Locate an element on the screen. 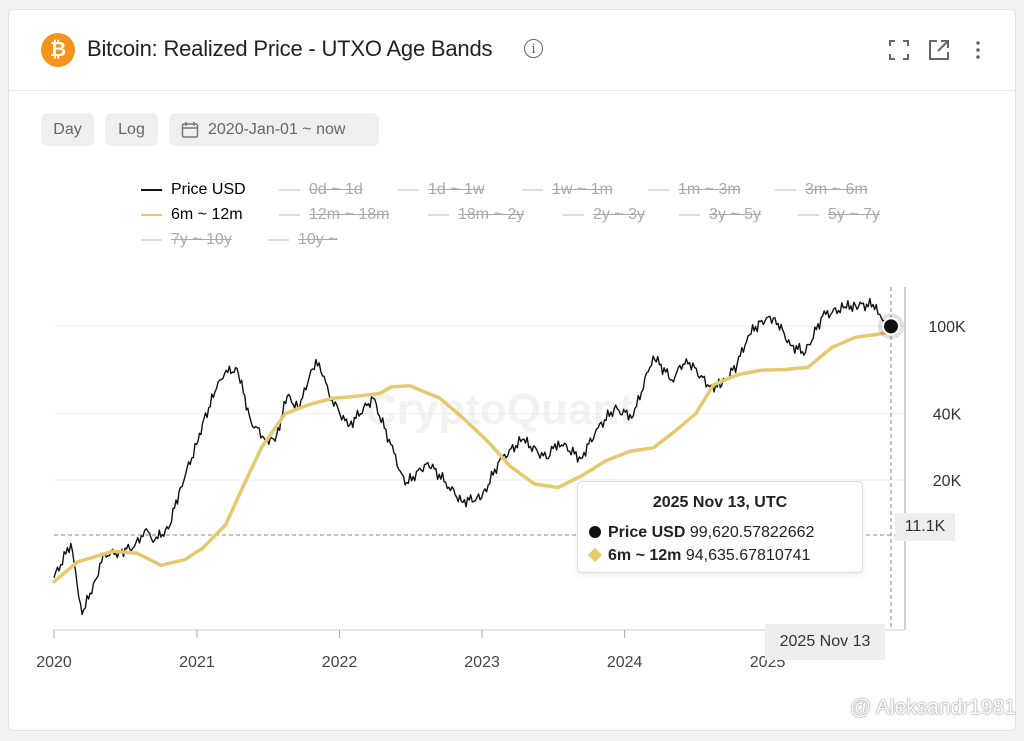 The image size is (1024, 741). y-tick-label: 20K is located at coordinates (947, 481).